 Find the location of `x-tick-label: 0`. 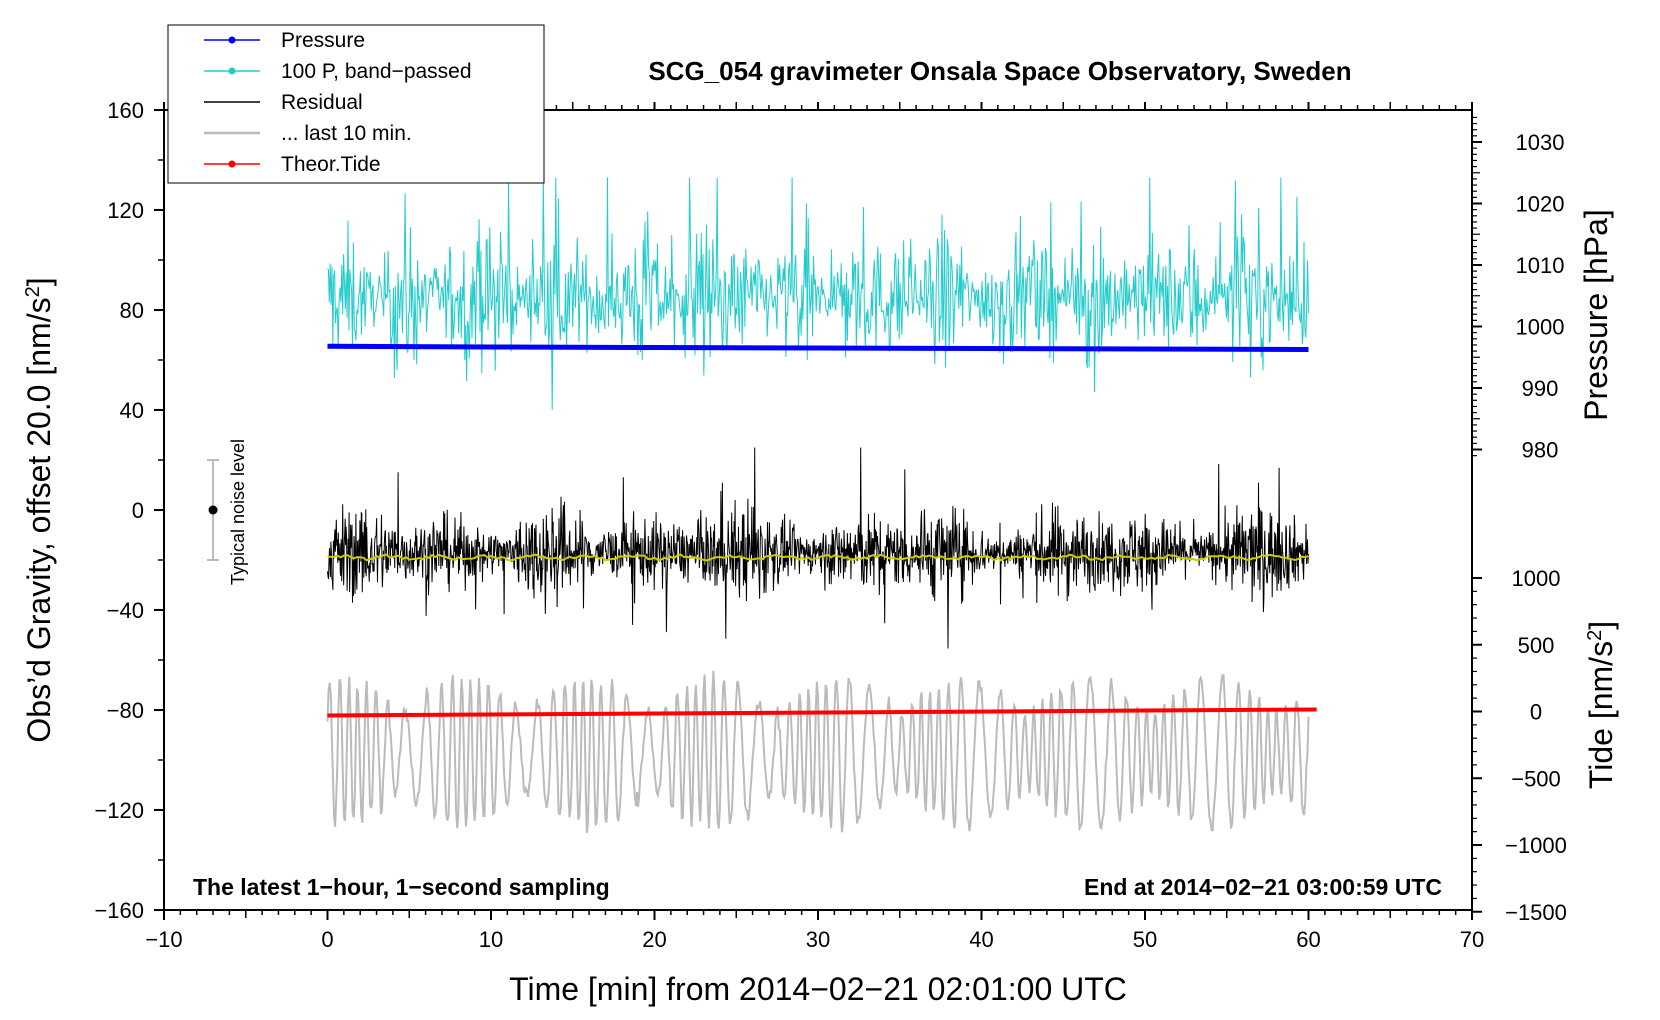

x-tick-label: 0 is located at coordinates (327, 939).